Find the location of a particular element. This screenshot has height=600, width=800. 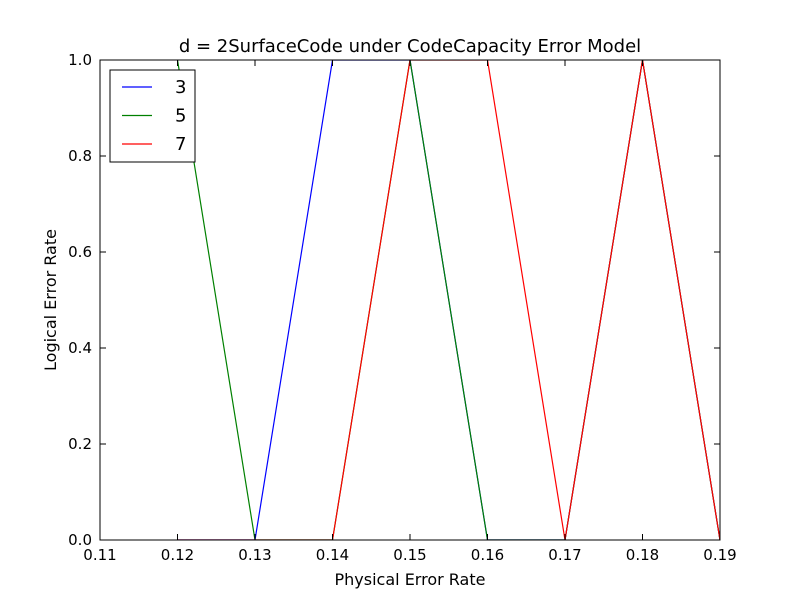

legend-label: 7 is located at coordinates (180, 144).